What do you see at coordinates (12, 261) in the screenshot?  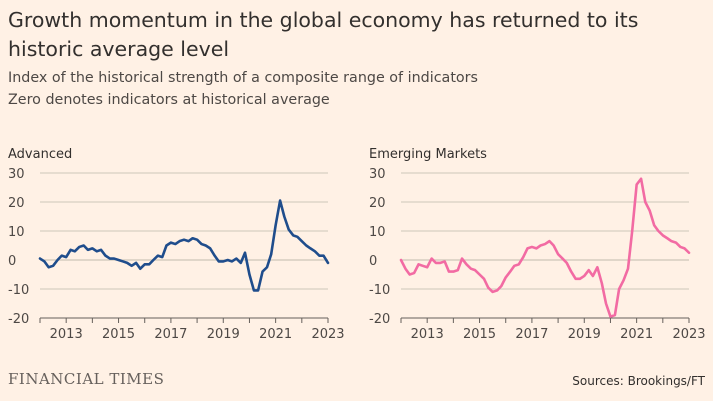 I see `y-tick-label-advanced-0: 0` at bounding box center [12, 261].